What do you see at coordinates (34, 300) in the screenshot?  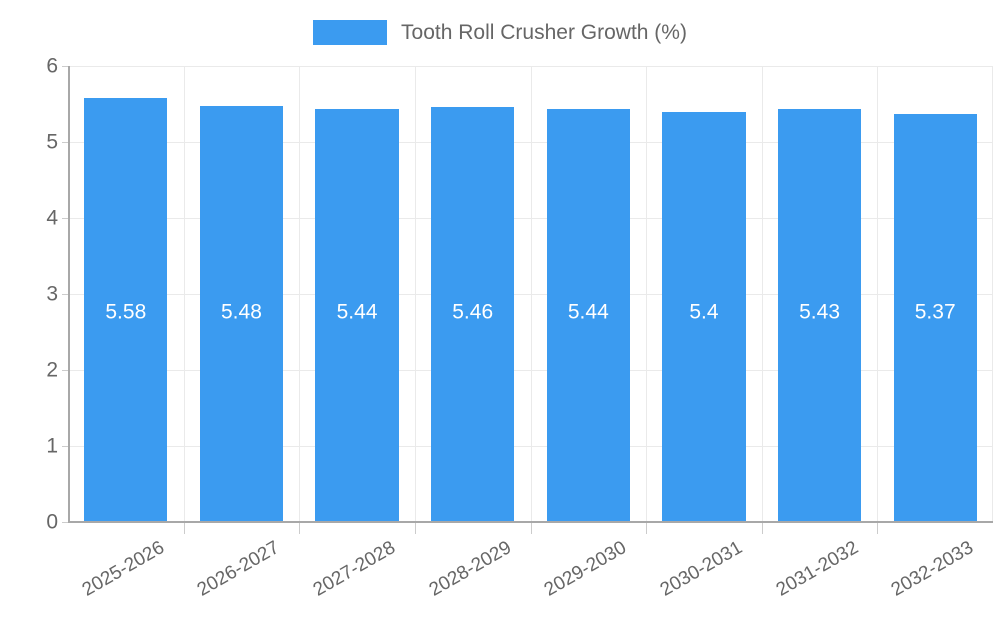 I see `y-axis-ticks: 0 1 2 3 4 5 6` at bounding box center [34, 300].